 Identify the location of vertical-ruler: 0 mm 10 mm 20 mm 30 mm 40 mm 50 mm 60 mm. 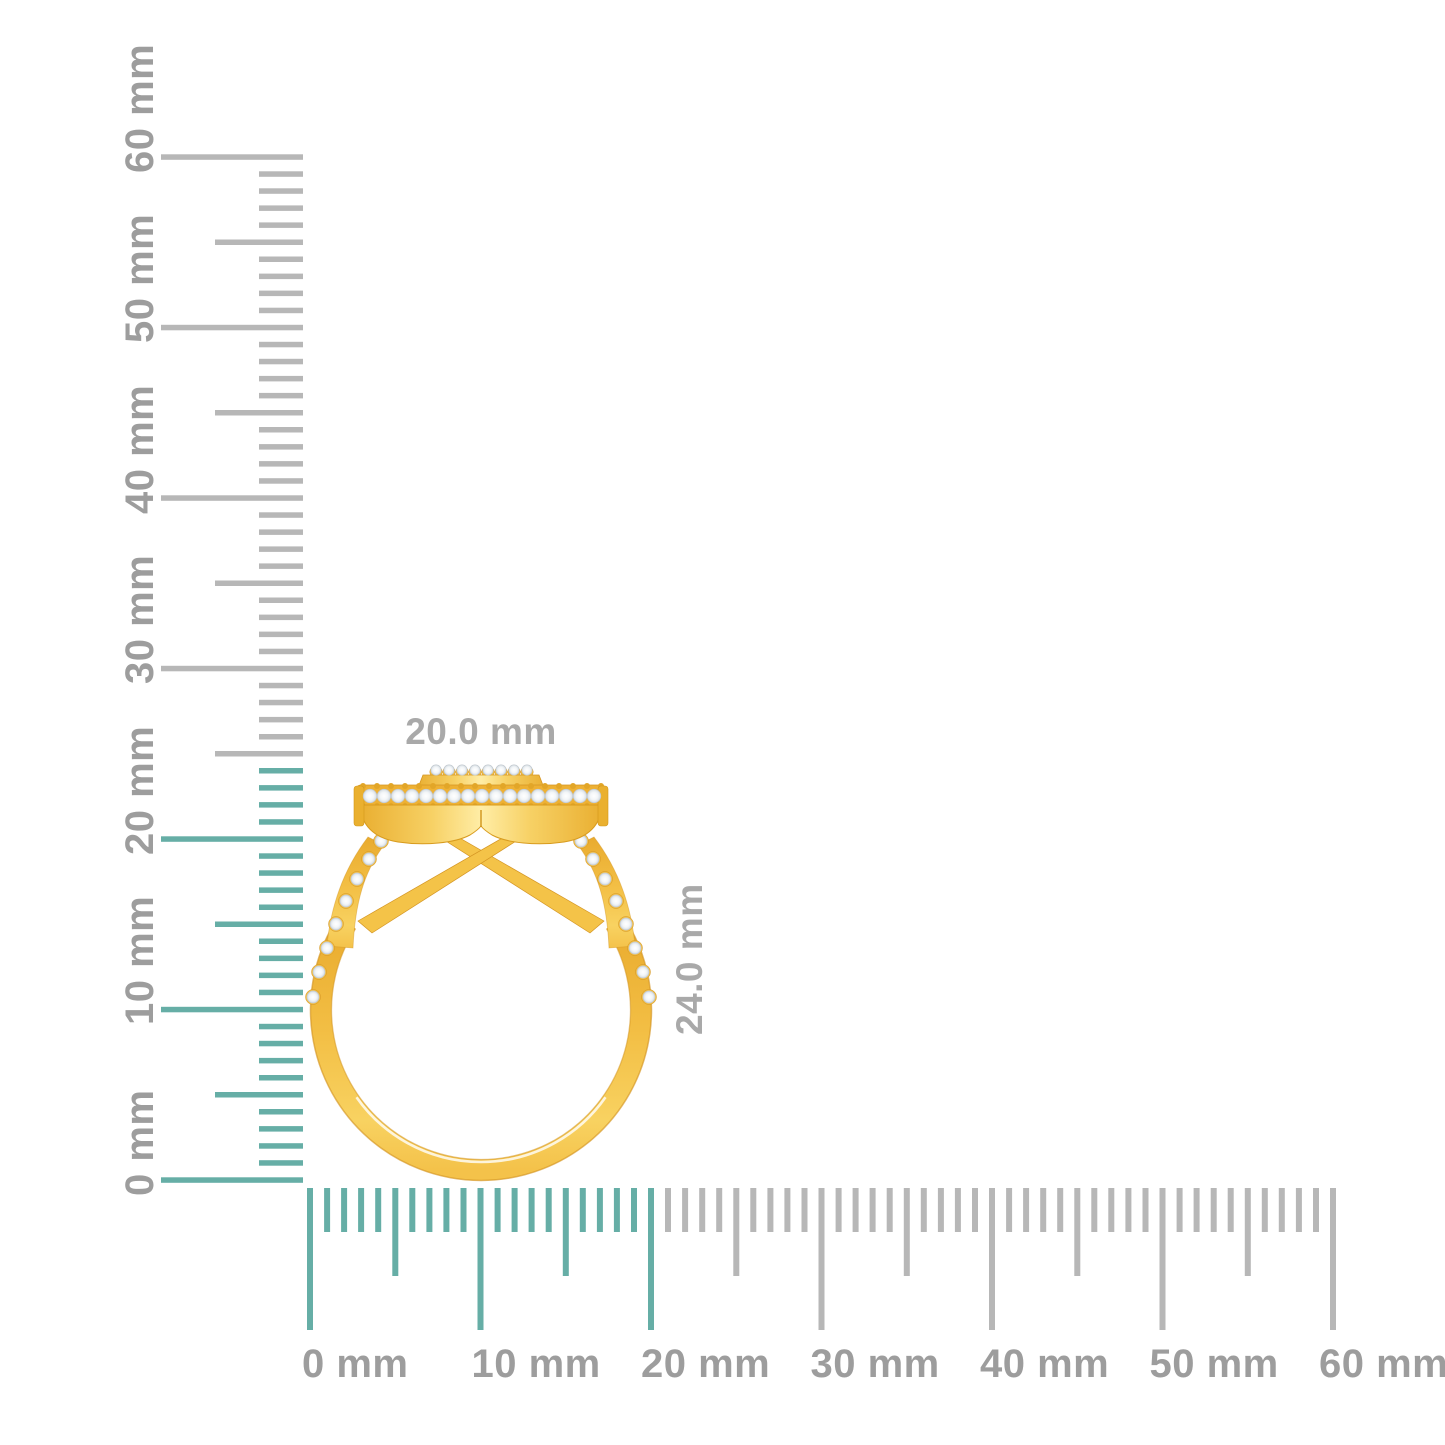
(210, 620).